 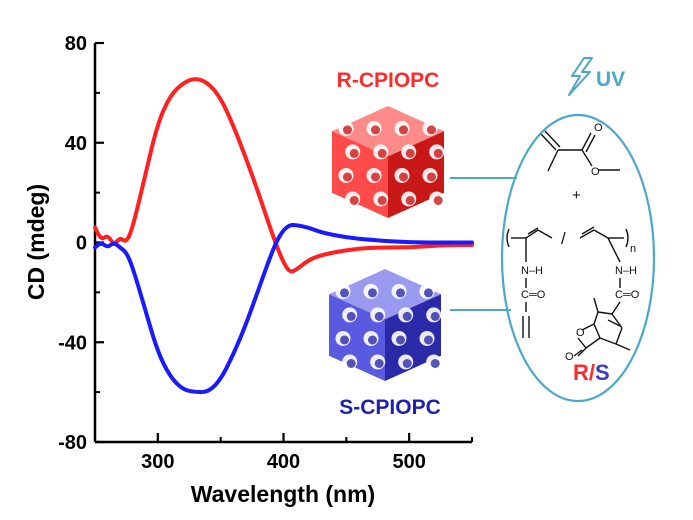 What do you see at coordinates (568, 291) in the screenshot?
I see `copolymer-structure` at bounding box center [568, 291].